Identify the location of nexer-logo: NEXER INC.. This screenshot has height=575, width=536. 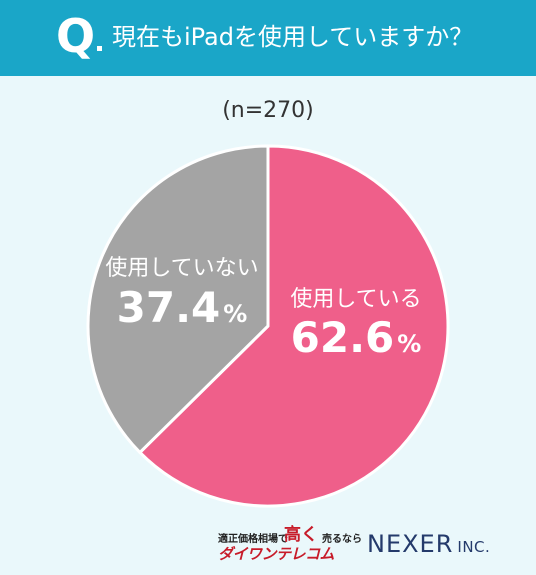
(428, 544).